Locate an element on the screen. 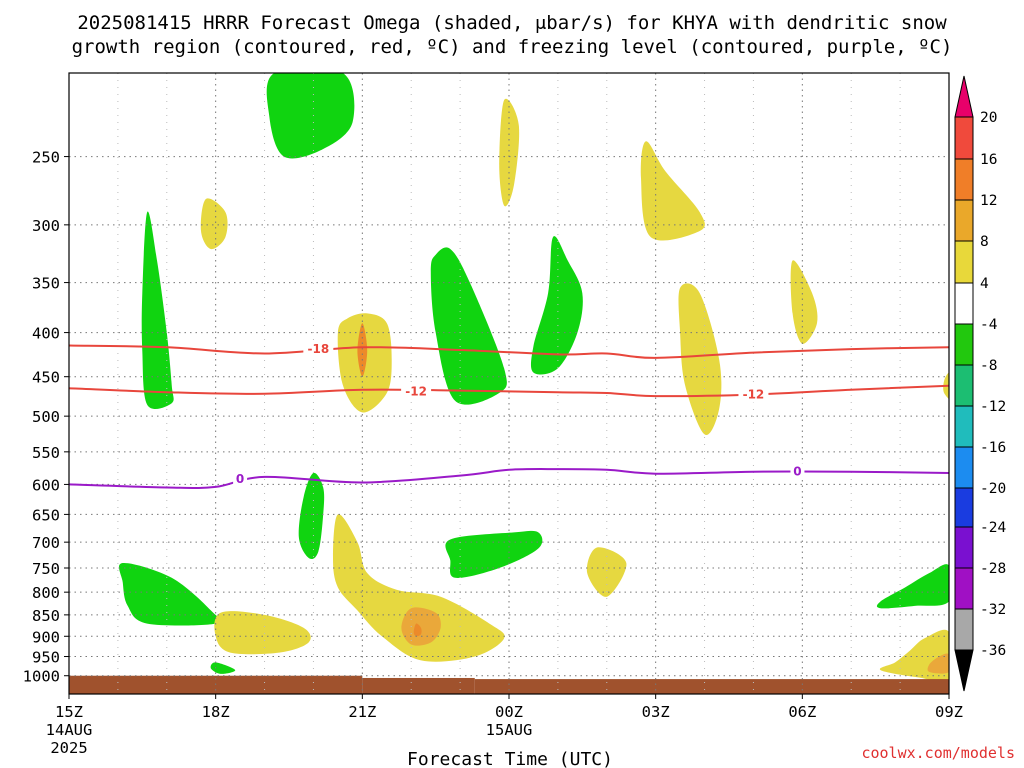  colorbar-label: -24 is located at coordinates (993, 528).